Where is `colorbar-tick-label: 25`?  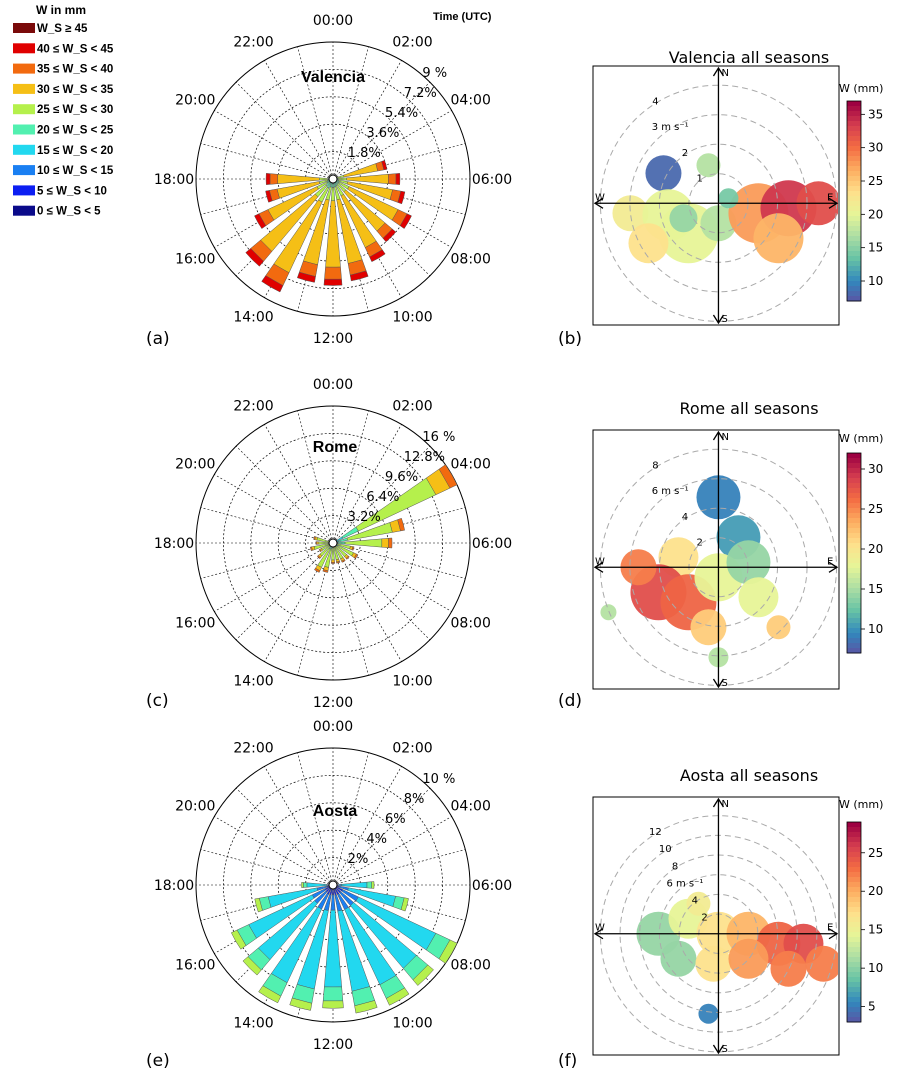
colorbar-tick-label: 25 is located at coordinates (875, 509).